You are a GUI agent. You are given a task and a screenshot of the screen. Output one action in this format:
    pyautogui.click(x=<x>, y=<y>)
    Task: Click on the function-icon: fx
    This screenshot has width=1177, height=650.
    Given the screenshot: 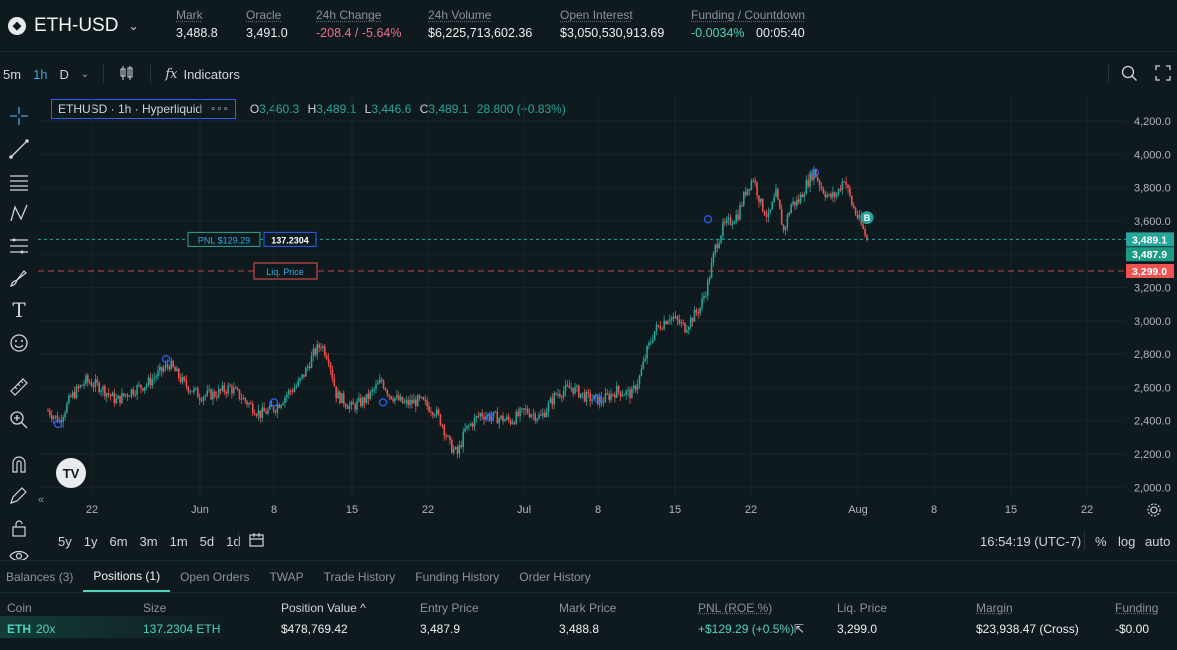 What is the action you would take?
    pyautogui.click(x=171, y=74)
    